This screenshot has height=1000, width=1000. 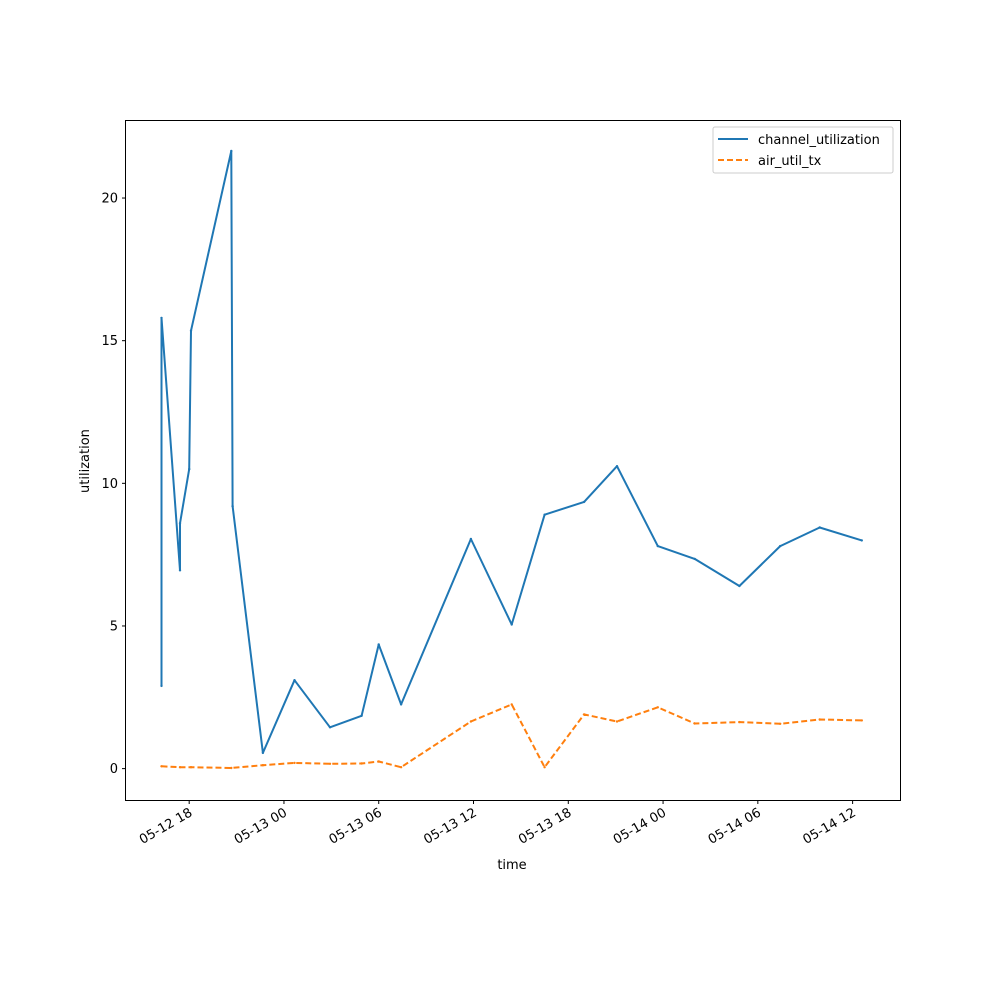 What do you see at coordinates (114, 626) in the screenshot?
I see `y-tick-label: 5` at bounding box center [114, 626].